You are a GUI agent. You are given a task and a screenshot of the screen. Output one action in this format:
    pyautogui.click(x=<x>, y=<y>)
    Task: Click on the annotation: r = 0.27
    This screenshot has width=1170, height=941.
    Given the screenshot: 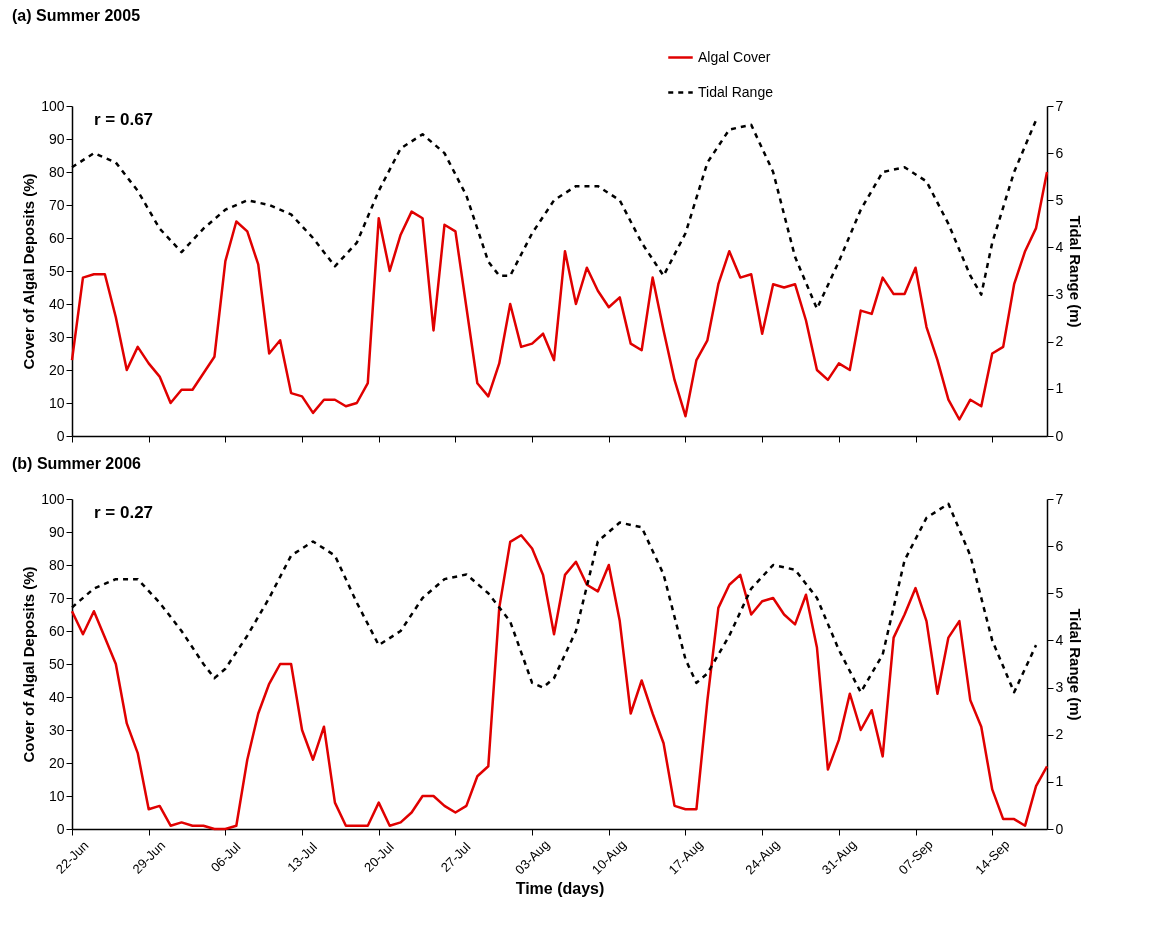 What is the action you would take?
    pyautogui.click(x=124, y=512)
    